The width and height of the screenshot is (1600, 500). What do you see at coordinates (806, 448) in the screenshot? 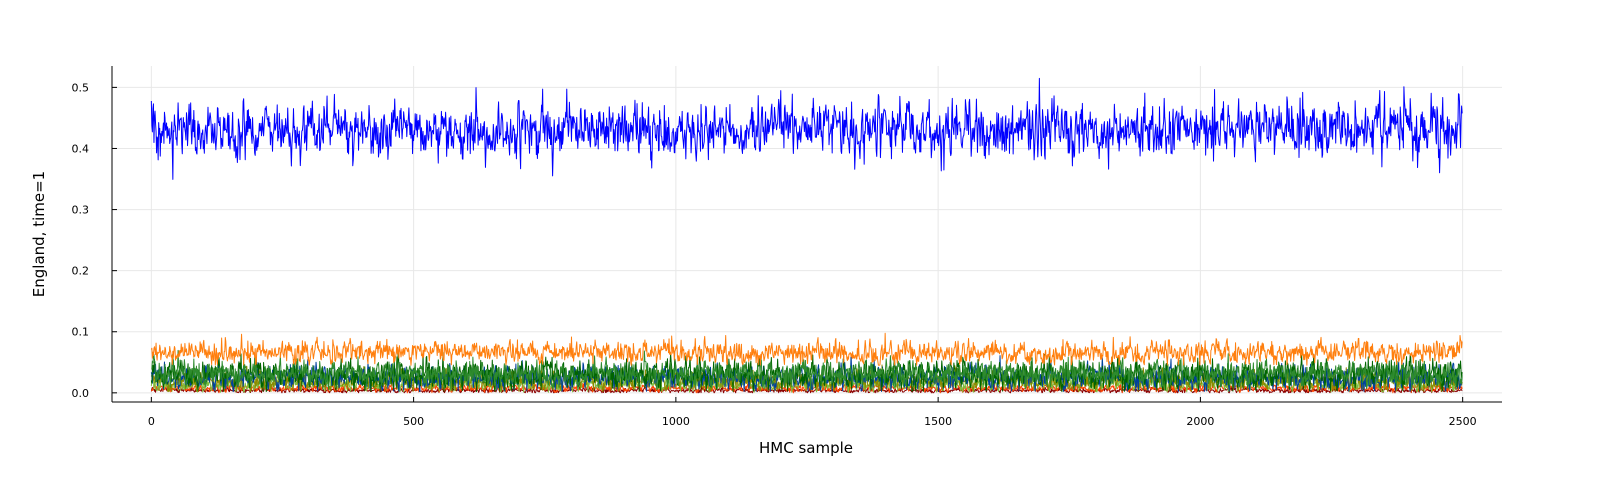
I see `x-axis-label: HMC sample` at bounding box center [806, 448].